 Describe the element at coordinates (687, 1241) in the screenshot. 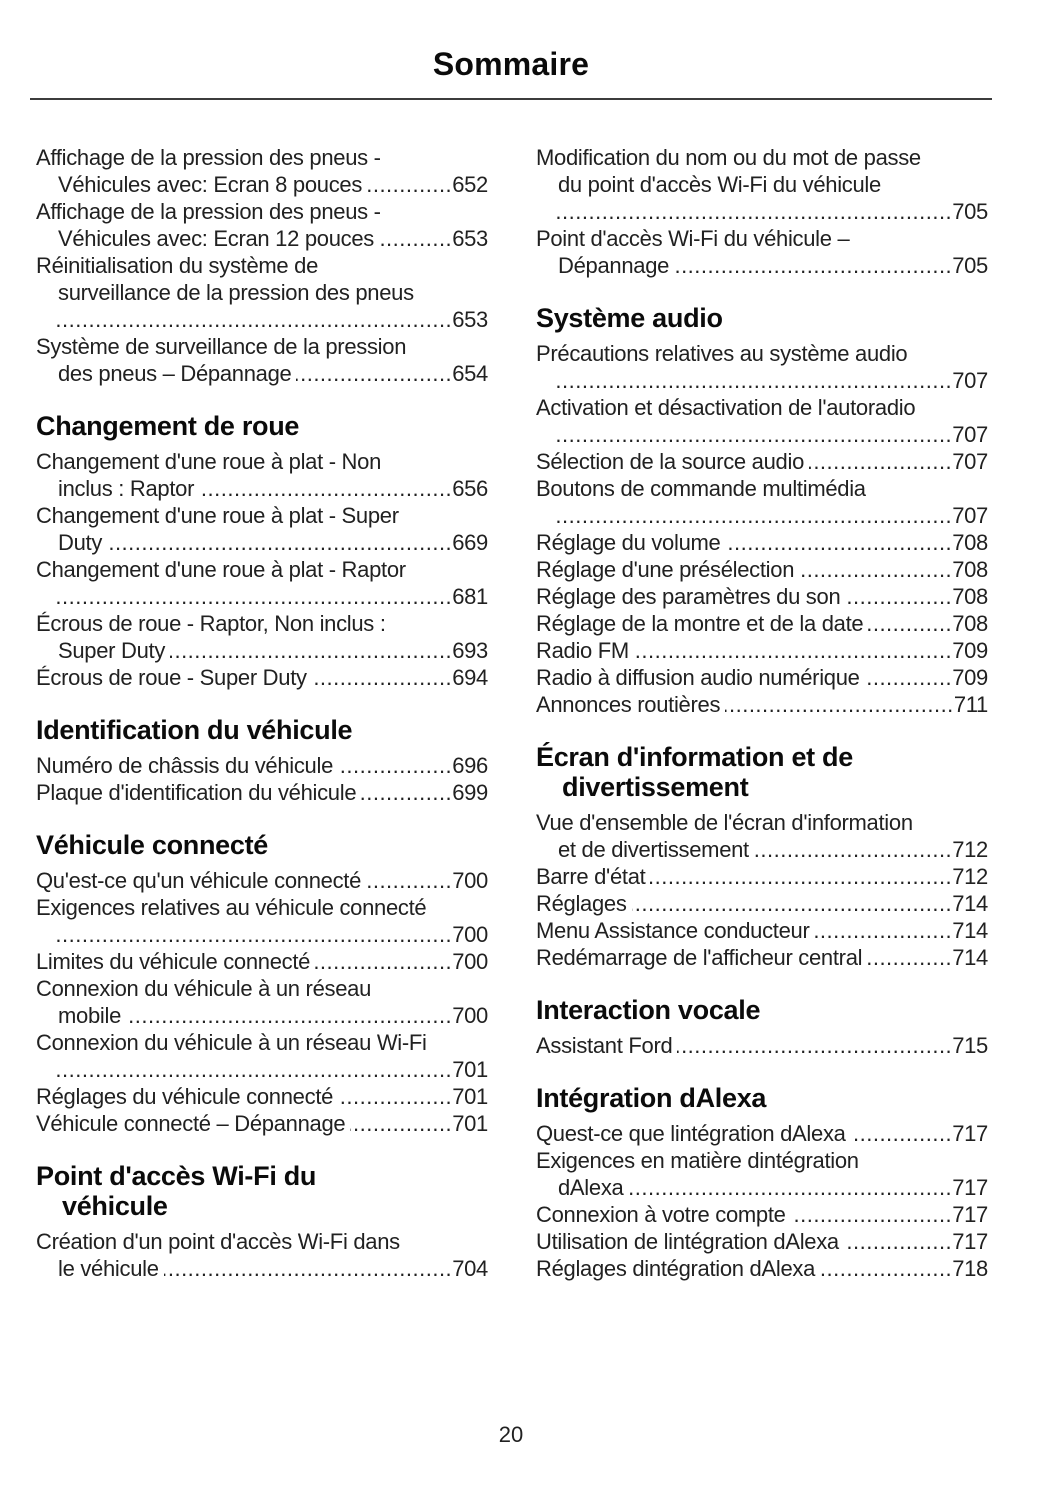

I see `entry-text: Utilisation de lintégration dAlexa` at that location.